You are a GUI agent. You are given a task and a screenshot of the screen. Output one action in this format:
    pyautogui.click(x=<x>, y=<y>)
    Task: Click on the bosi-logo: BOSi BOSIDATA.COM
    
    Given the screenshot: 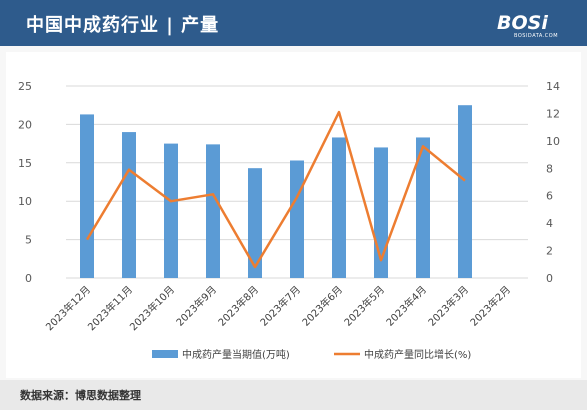 What is the action you would take?
    pyautogui.click(x=537, y=27)
    